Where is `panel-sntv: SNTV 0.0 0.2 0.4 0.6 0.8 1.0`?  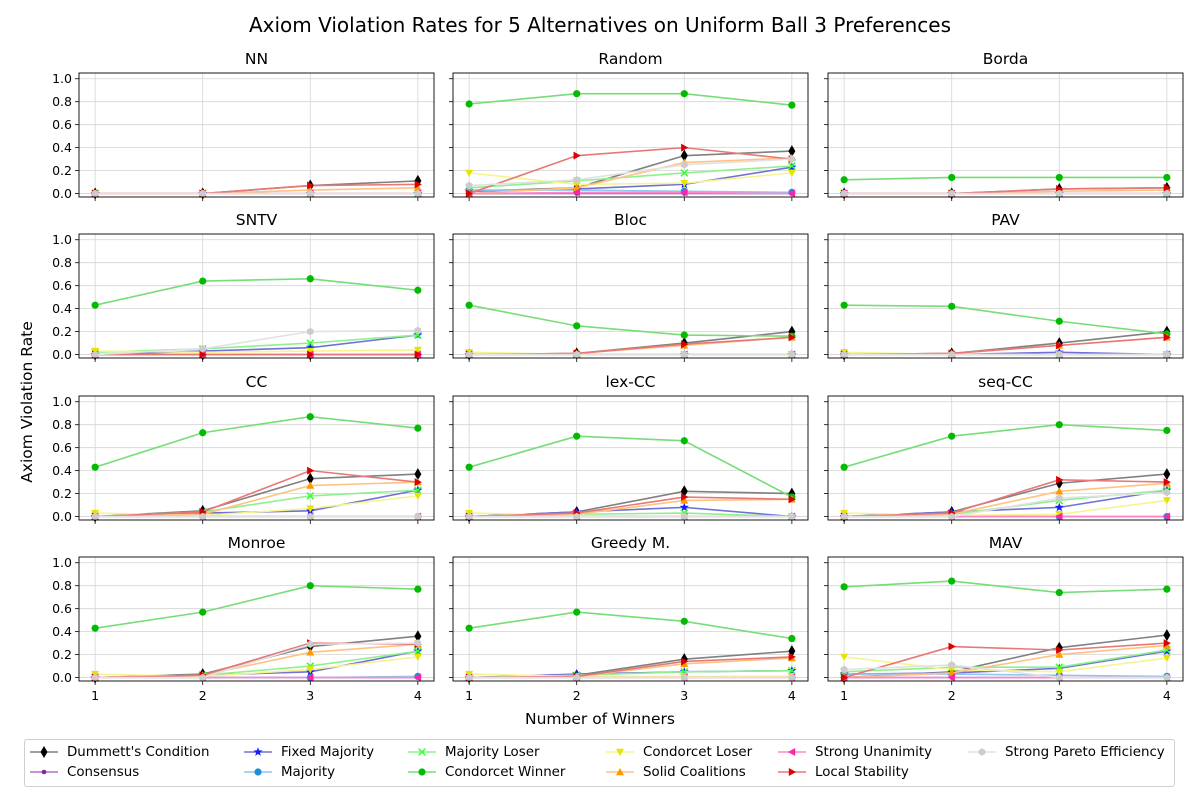
panel-sntv: SNTV 0.0 0.2 0.4 0.6 0.8 1.0 is located at coordinates (243, 286).